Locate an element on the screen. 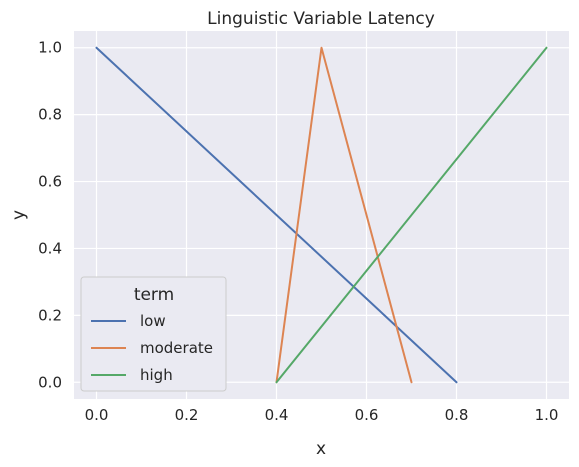  y-tick-label: 0.2 is located at coordinates (50, 315).